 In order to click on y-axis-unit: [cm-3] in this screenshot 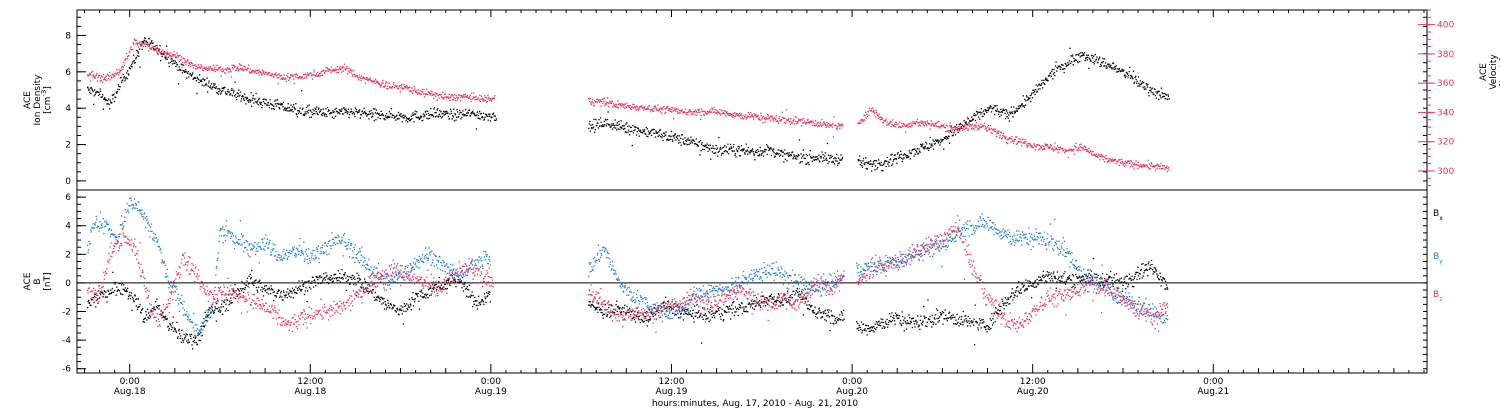, I will do `click(46, 100)`.